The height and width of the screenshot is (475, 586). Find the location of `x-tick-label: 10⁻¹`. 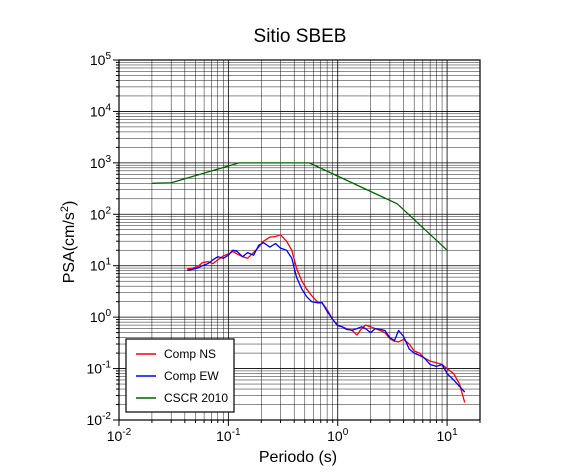

x-tick-label: 10⁻¹ is located at coordinates (228, 435).